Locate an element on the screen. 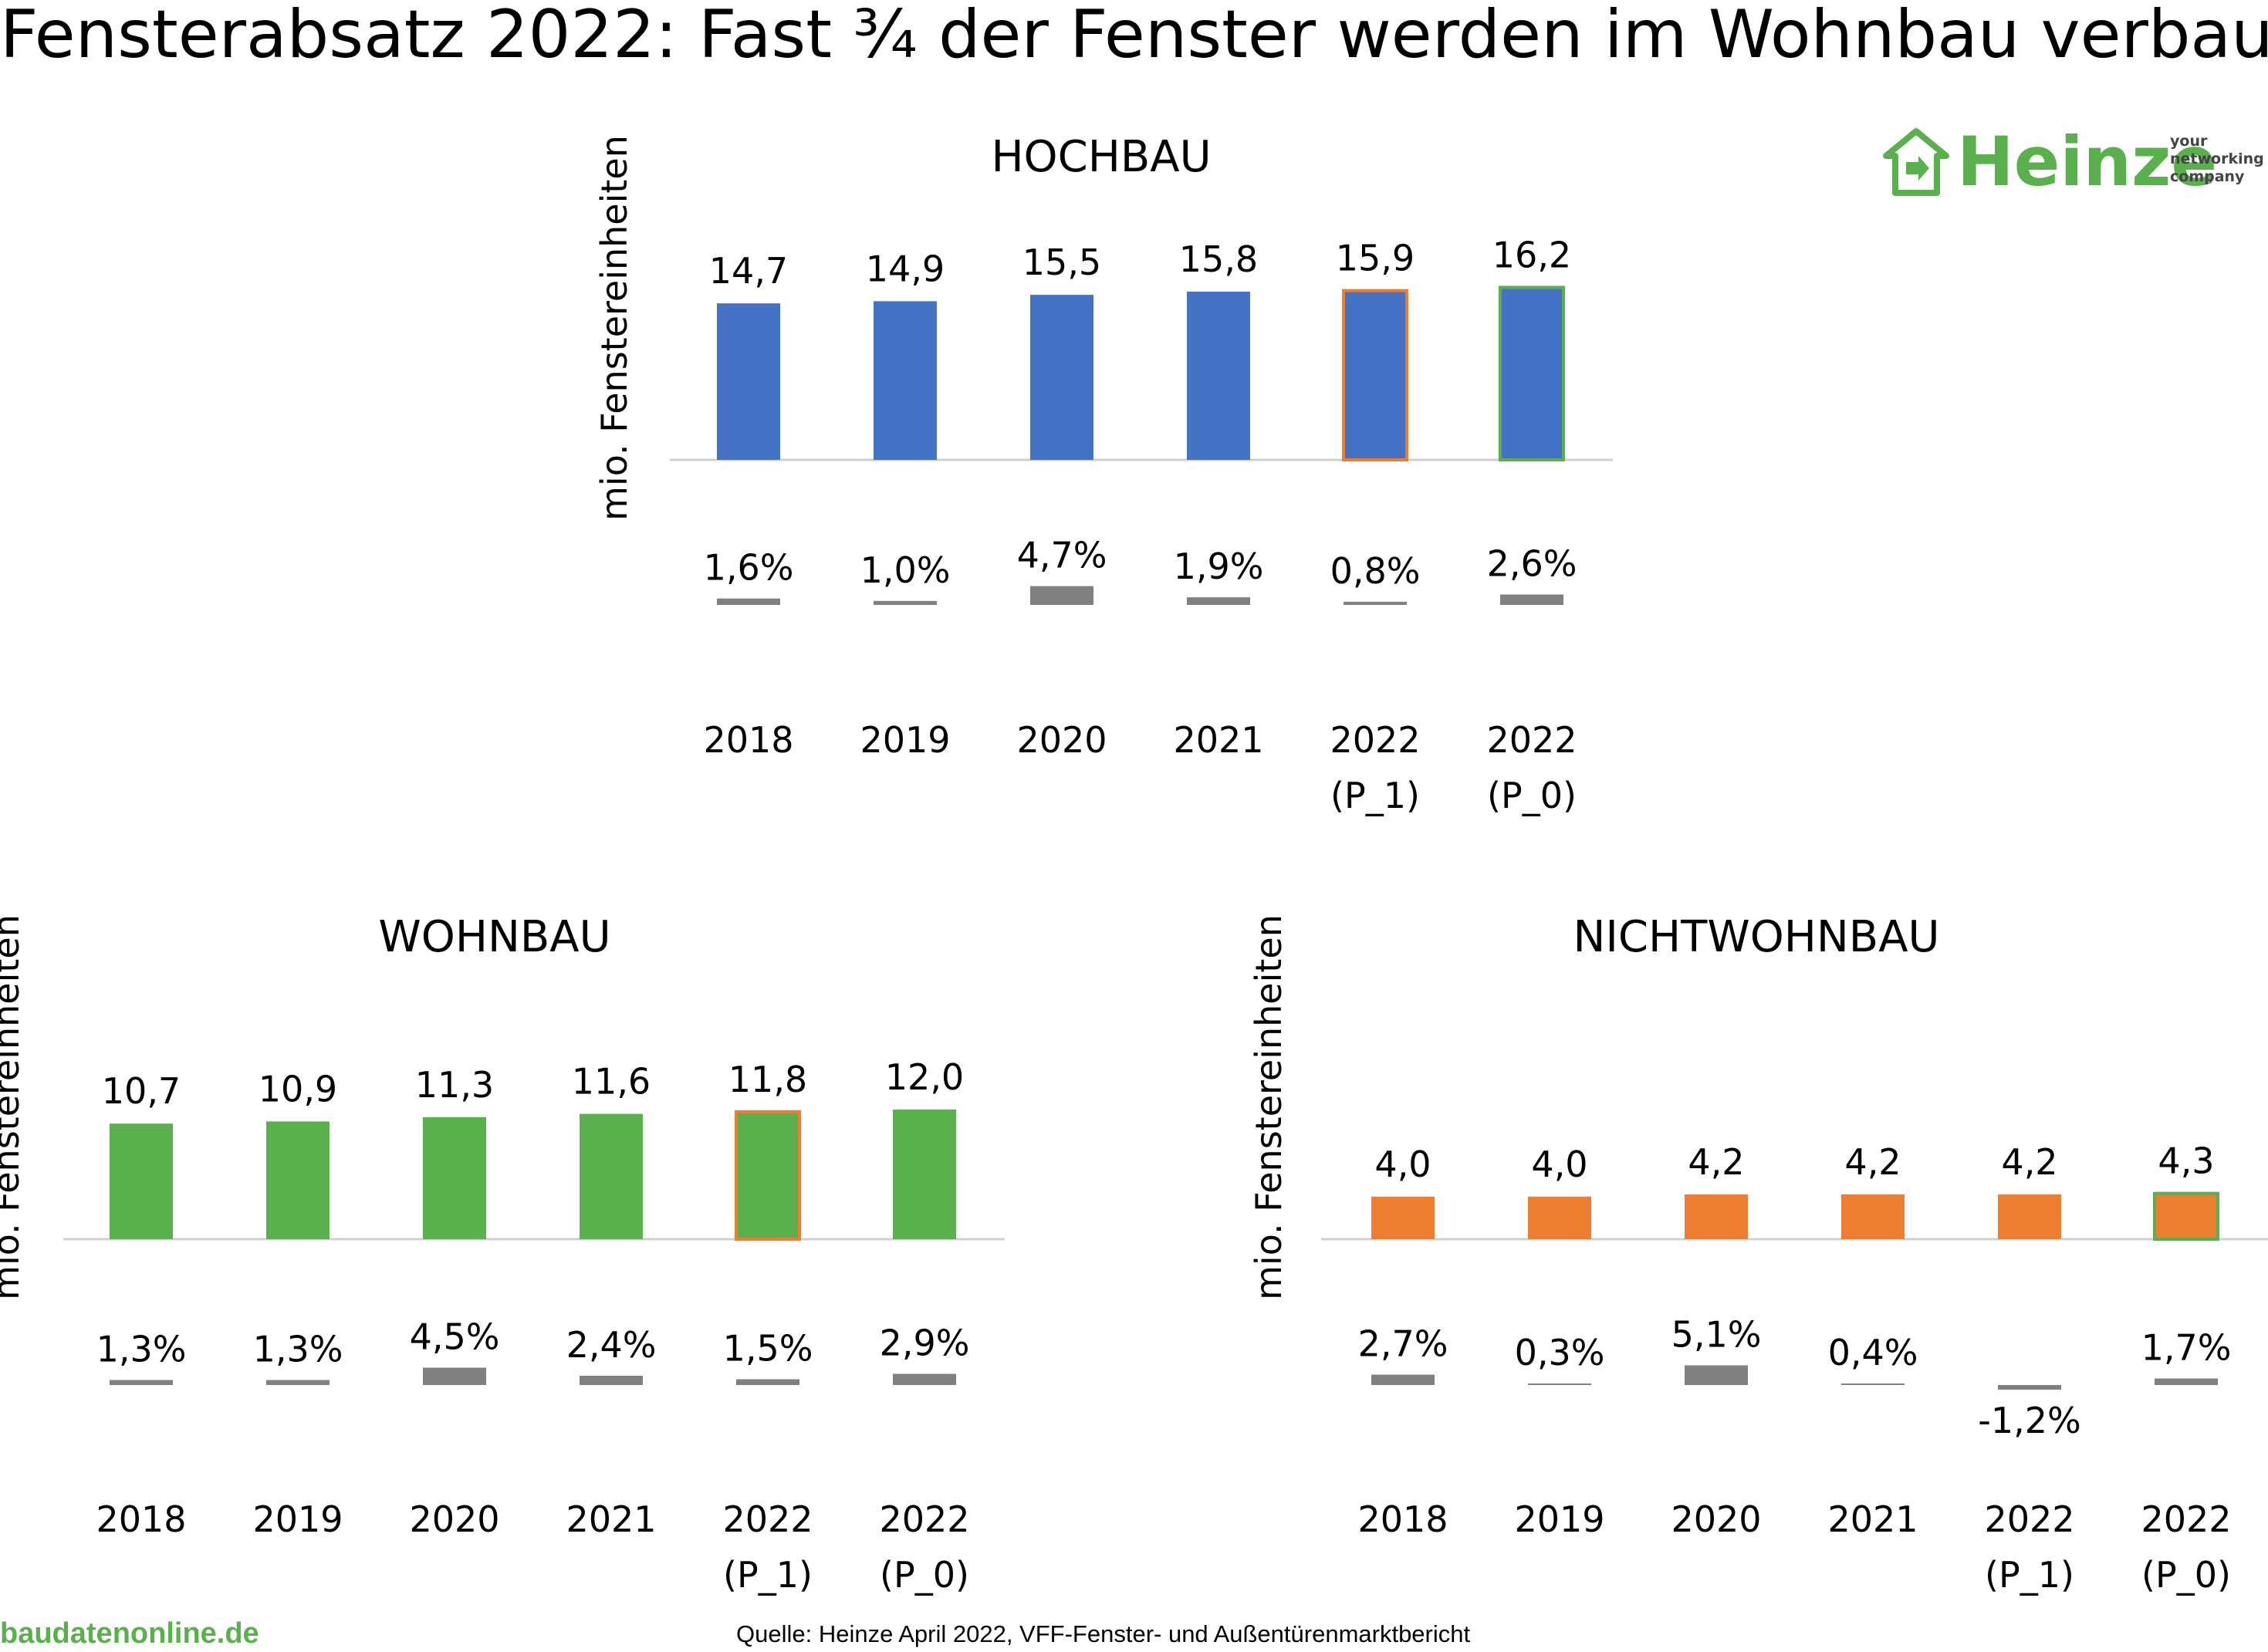 The height and width of the screenshot is (1652, 2268). change-label: 4,7% is located at coordinates (1062, 555).